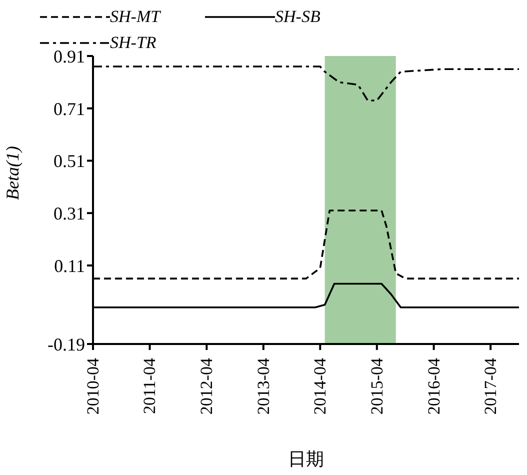  What do you see at coordinates (306, 459) in the screenshot?
I see `x-axis-title: 日期` at bounding box center [306, 459].